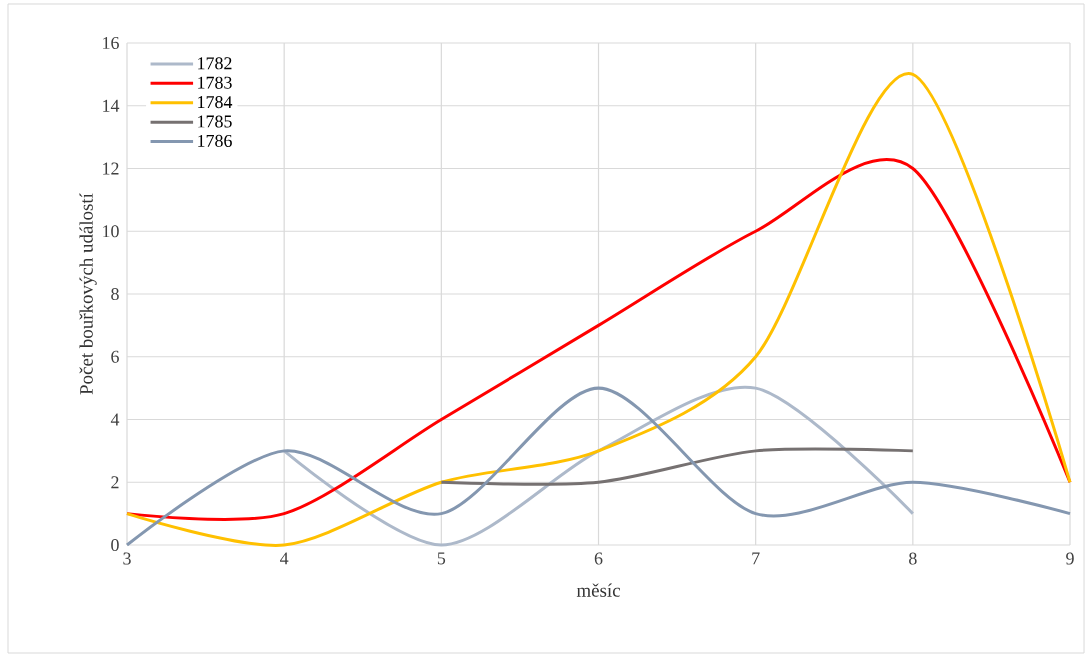  Describe the element at coordinates (598, 590) in the screenshot. I see `x-axis-title: měsíc` at that location.